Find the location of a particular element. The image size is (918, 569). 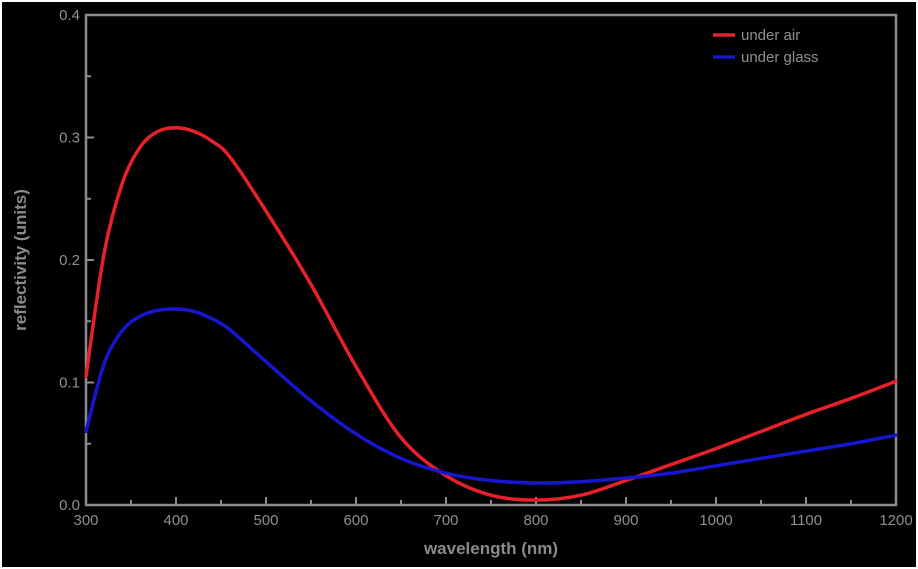

legend: under air under glass is located at coordinates (766, 46).